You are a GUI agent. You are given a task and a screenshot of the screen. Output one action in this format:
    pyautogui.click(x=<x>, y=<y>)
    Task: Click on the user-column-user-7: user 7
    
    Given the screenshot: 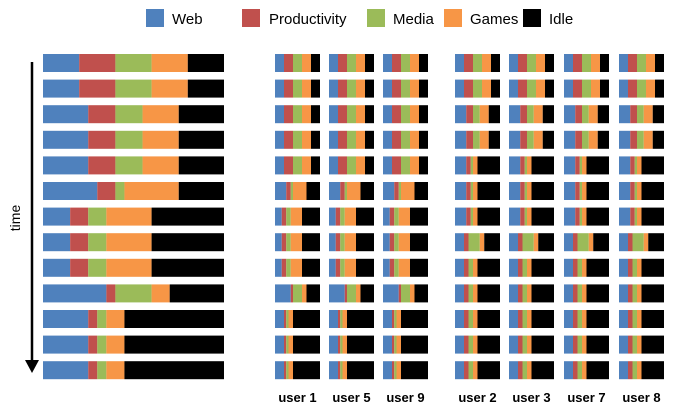 What is the action you would take?
    pyautogui.click(x=586, y=229)
    